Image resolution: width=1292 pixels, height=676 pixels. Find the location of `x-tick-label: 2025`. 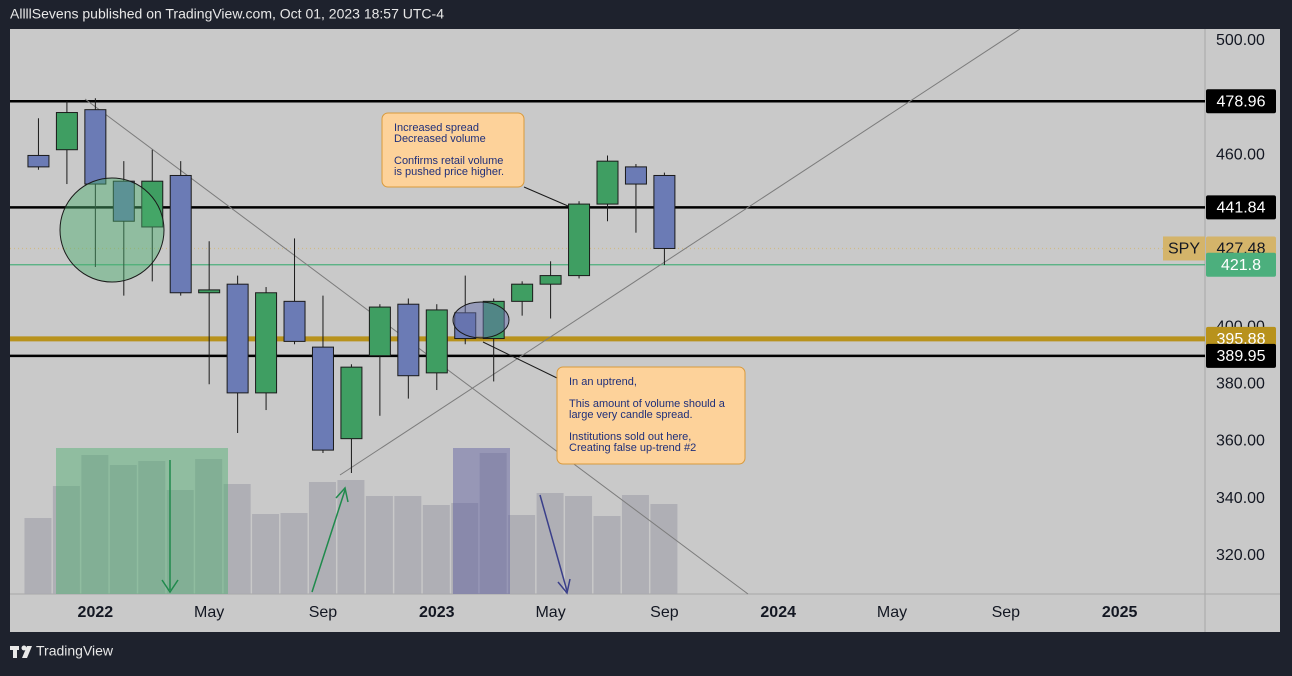

x-tick-label: 2025 is located at coordinates (1120, 612).